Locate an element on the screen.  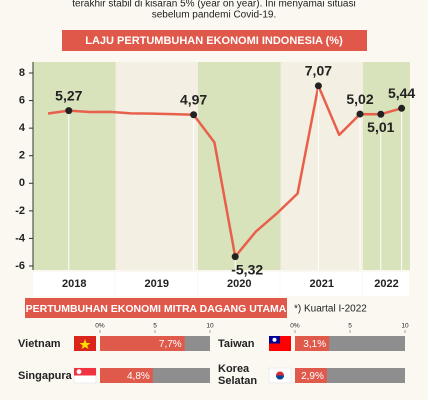
data-label: 4,97 is located at coordinates (193, 99).